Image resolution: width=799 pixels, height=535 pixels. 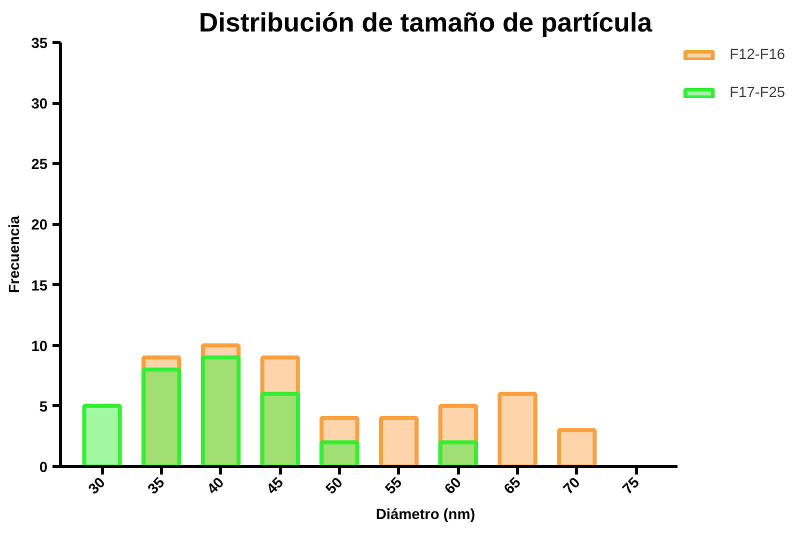 I want to click on y-tick-label: 5, so click(x=43, y=407).